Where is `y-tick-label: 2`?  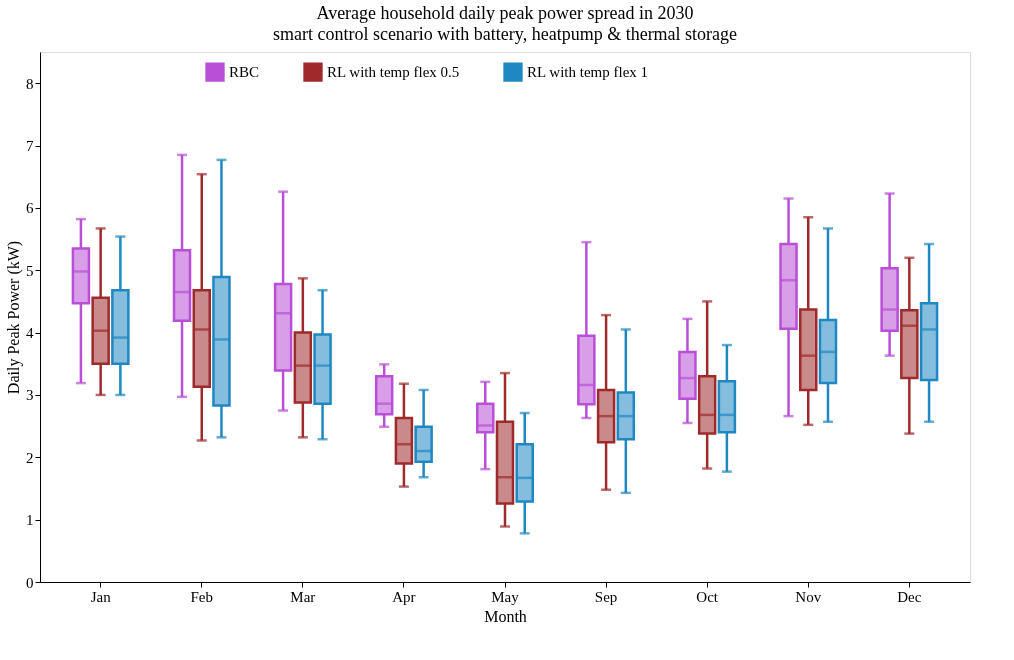 y-tick-label: 2 is located at coordinates (30, 457).